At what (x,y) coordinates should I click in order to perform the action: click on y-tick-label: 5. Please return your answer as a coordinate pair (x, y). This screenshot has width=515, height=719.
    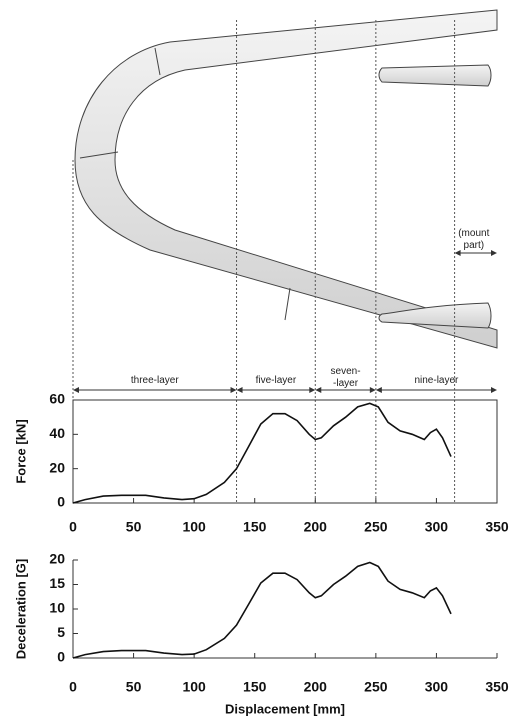
    Looking at the image, I should click on (61, 632).